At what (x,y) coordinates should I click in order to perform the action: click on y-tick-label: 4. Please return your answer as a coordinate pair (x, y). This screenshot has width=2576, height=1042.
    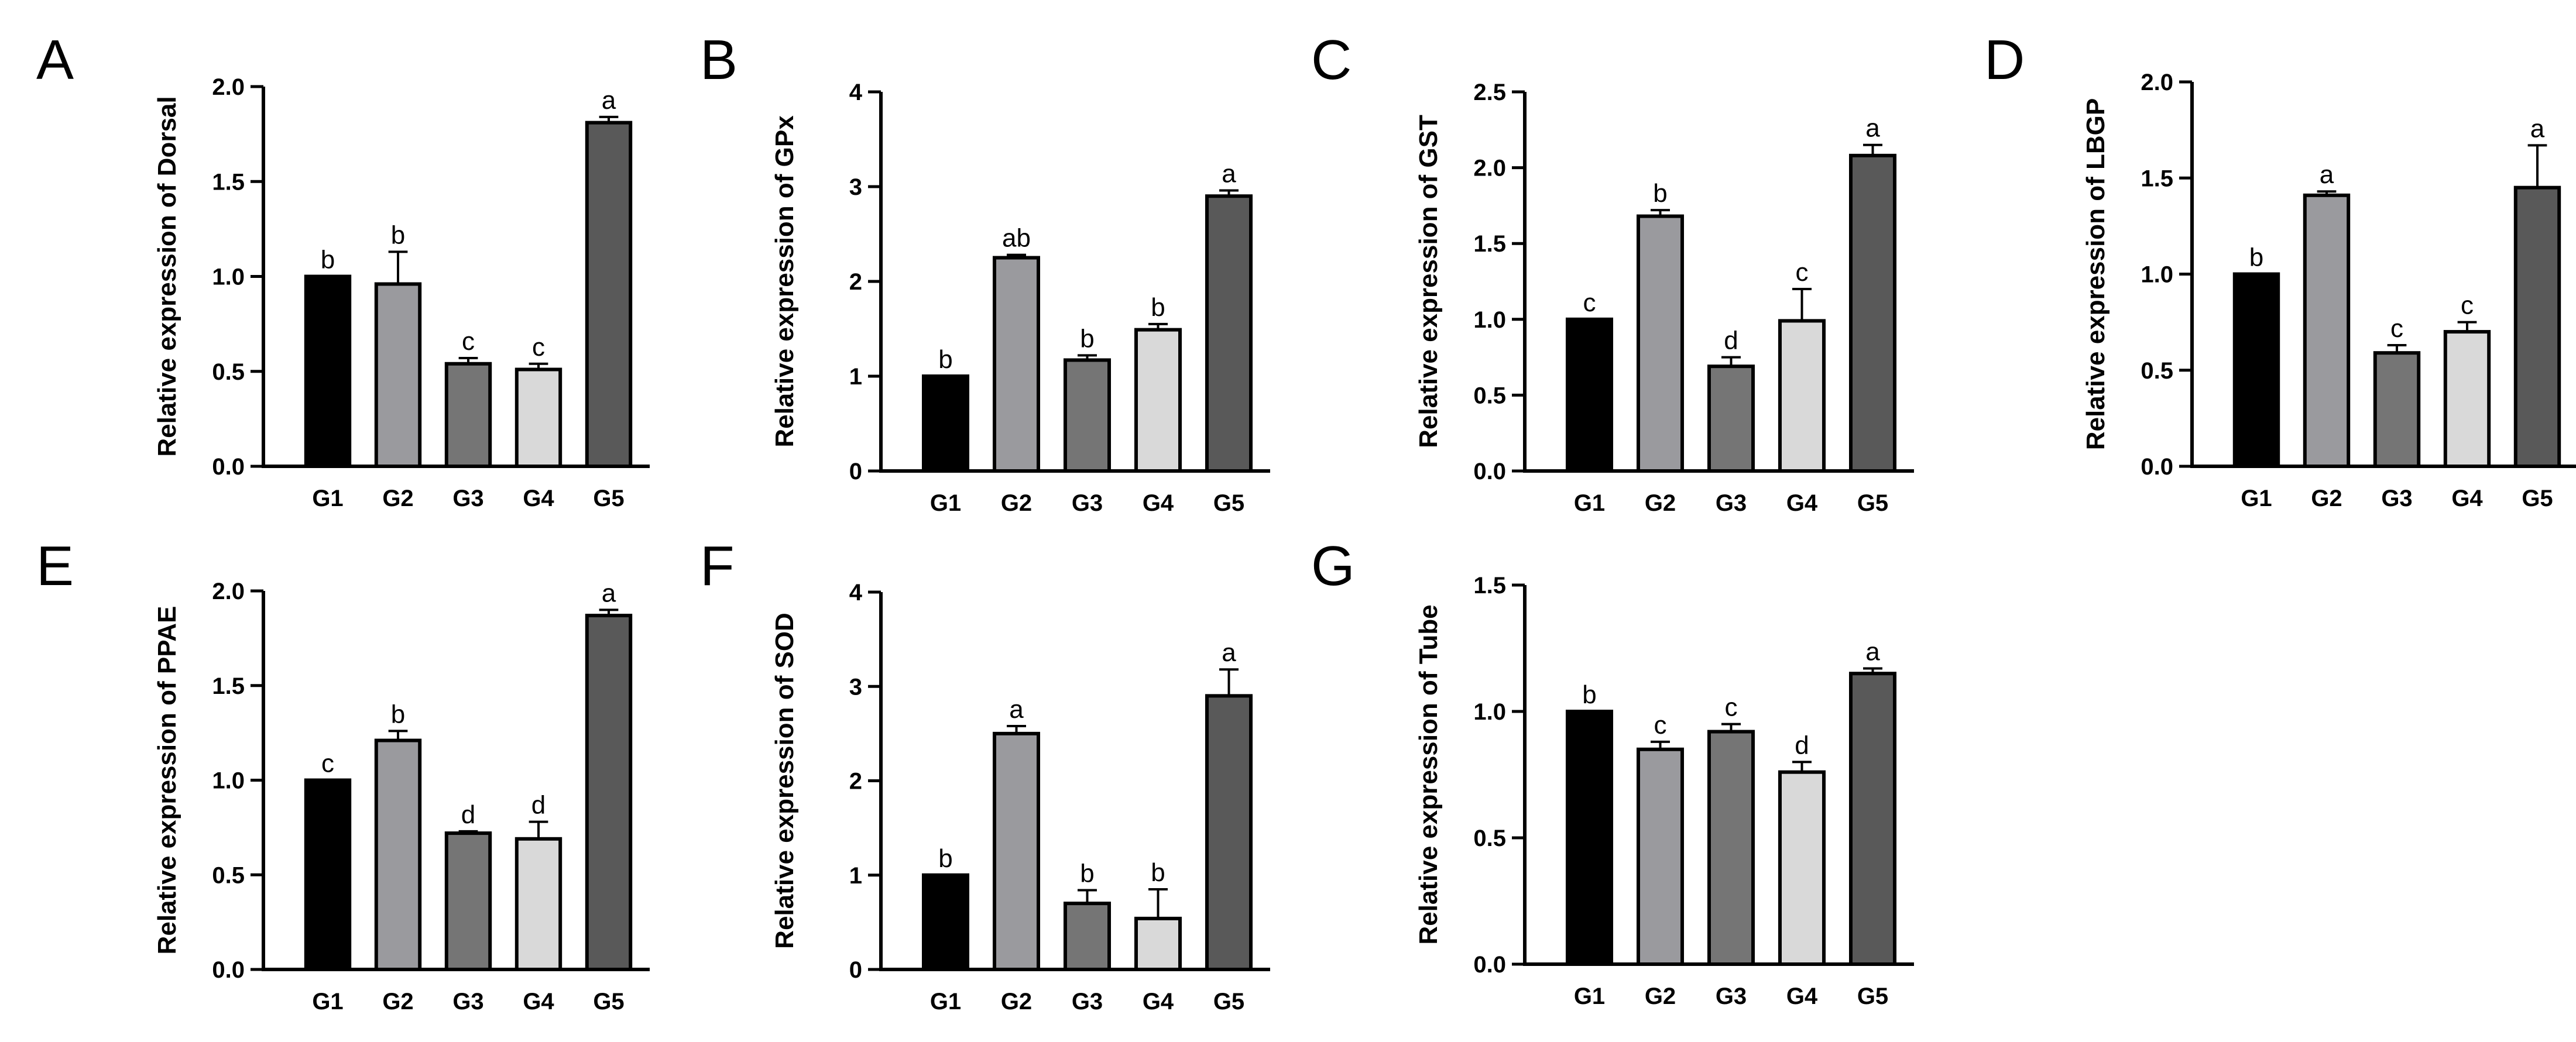
    Looking at the image, I should click on (856, 593).